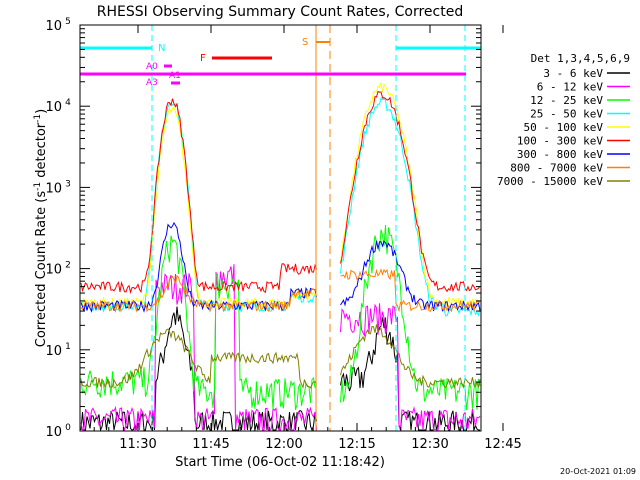 Image resolution: width=640 pixels, height=480 pixels. What do you see at coordinates (68, 347) in the screenshot?
I see `y-tick-label-exp: 1` at bounding box center [68, 347].